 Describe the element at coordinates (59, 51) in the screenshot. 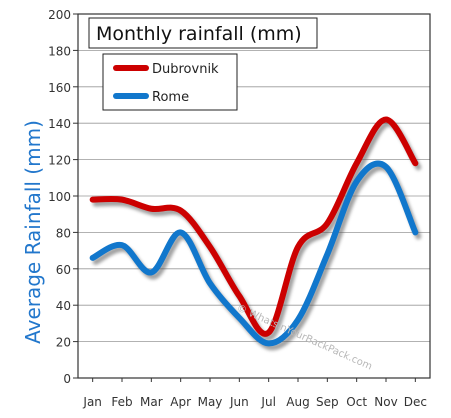

I see `y-tick-label: 180` at that location.